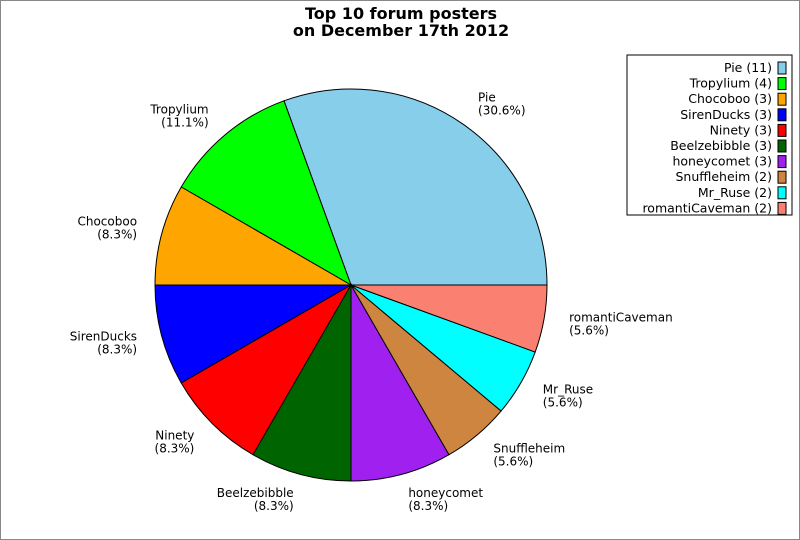 This screenshot has width=800, height=540. I want to click on slice-beelzebibble, so click(302, 382).